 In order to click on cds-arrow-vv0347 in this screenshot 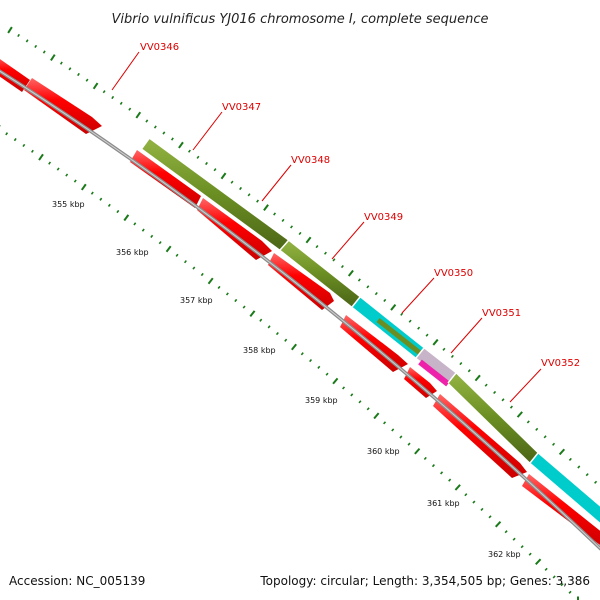, I will do `click(165, 179)`.